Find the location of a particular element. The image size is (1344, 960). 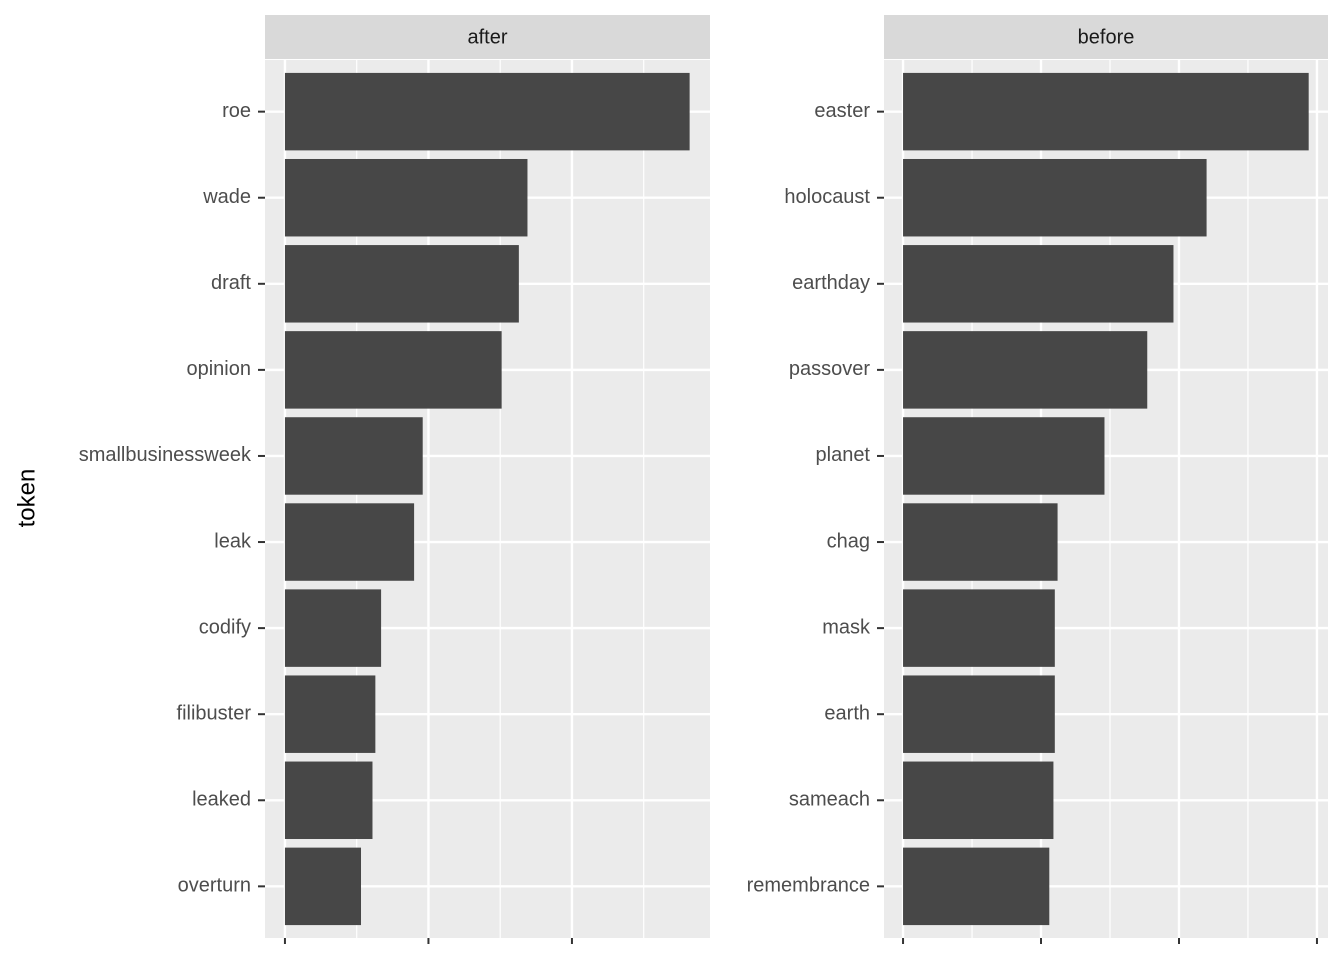

y-tick-label: roe is located at coordinates (236, 111).